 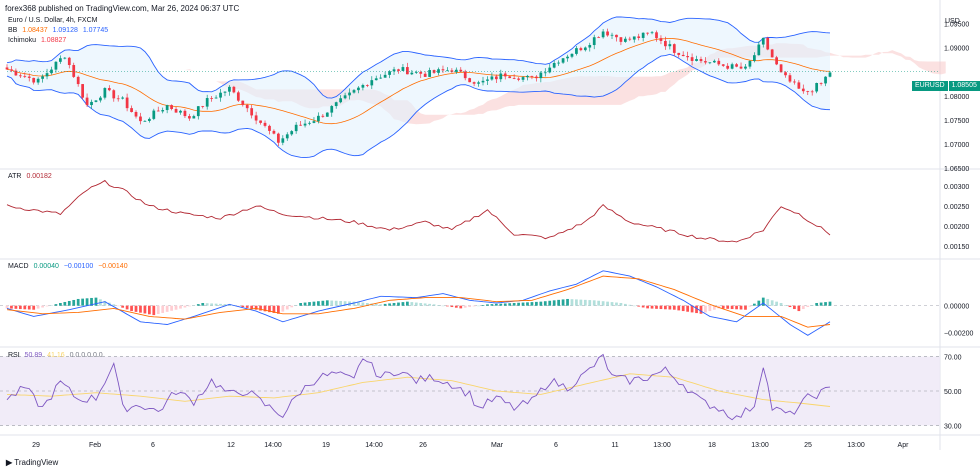 I want to click on rsi-extra-values: 0 0 0 0 0 0, so click(x=86, y=355).